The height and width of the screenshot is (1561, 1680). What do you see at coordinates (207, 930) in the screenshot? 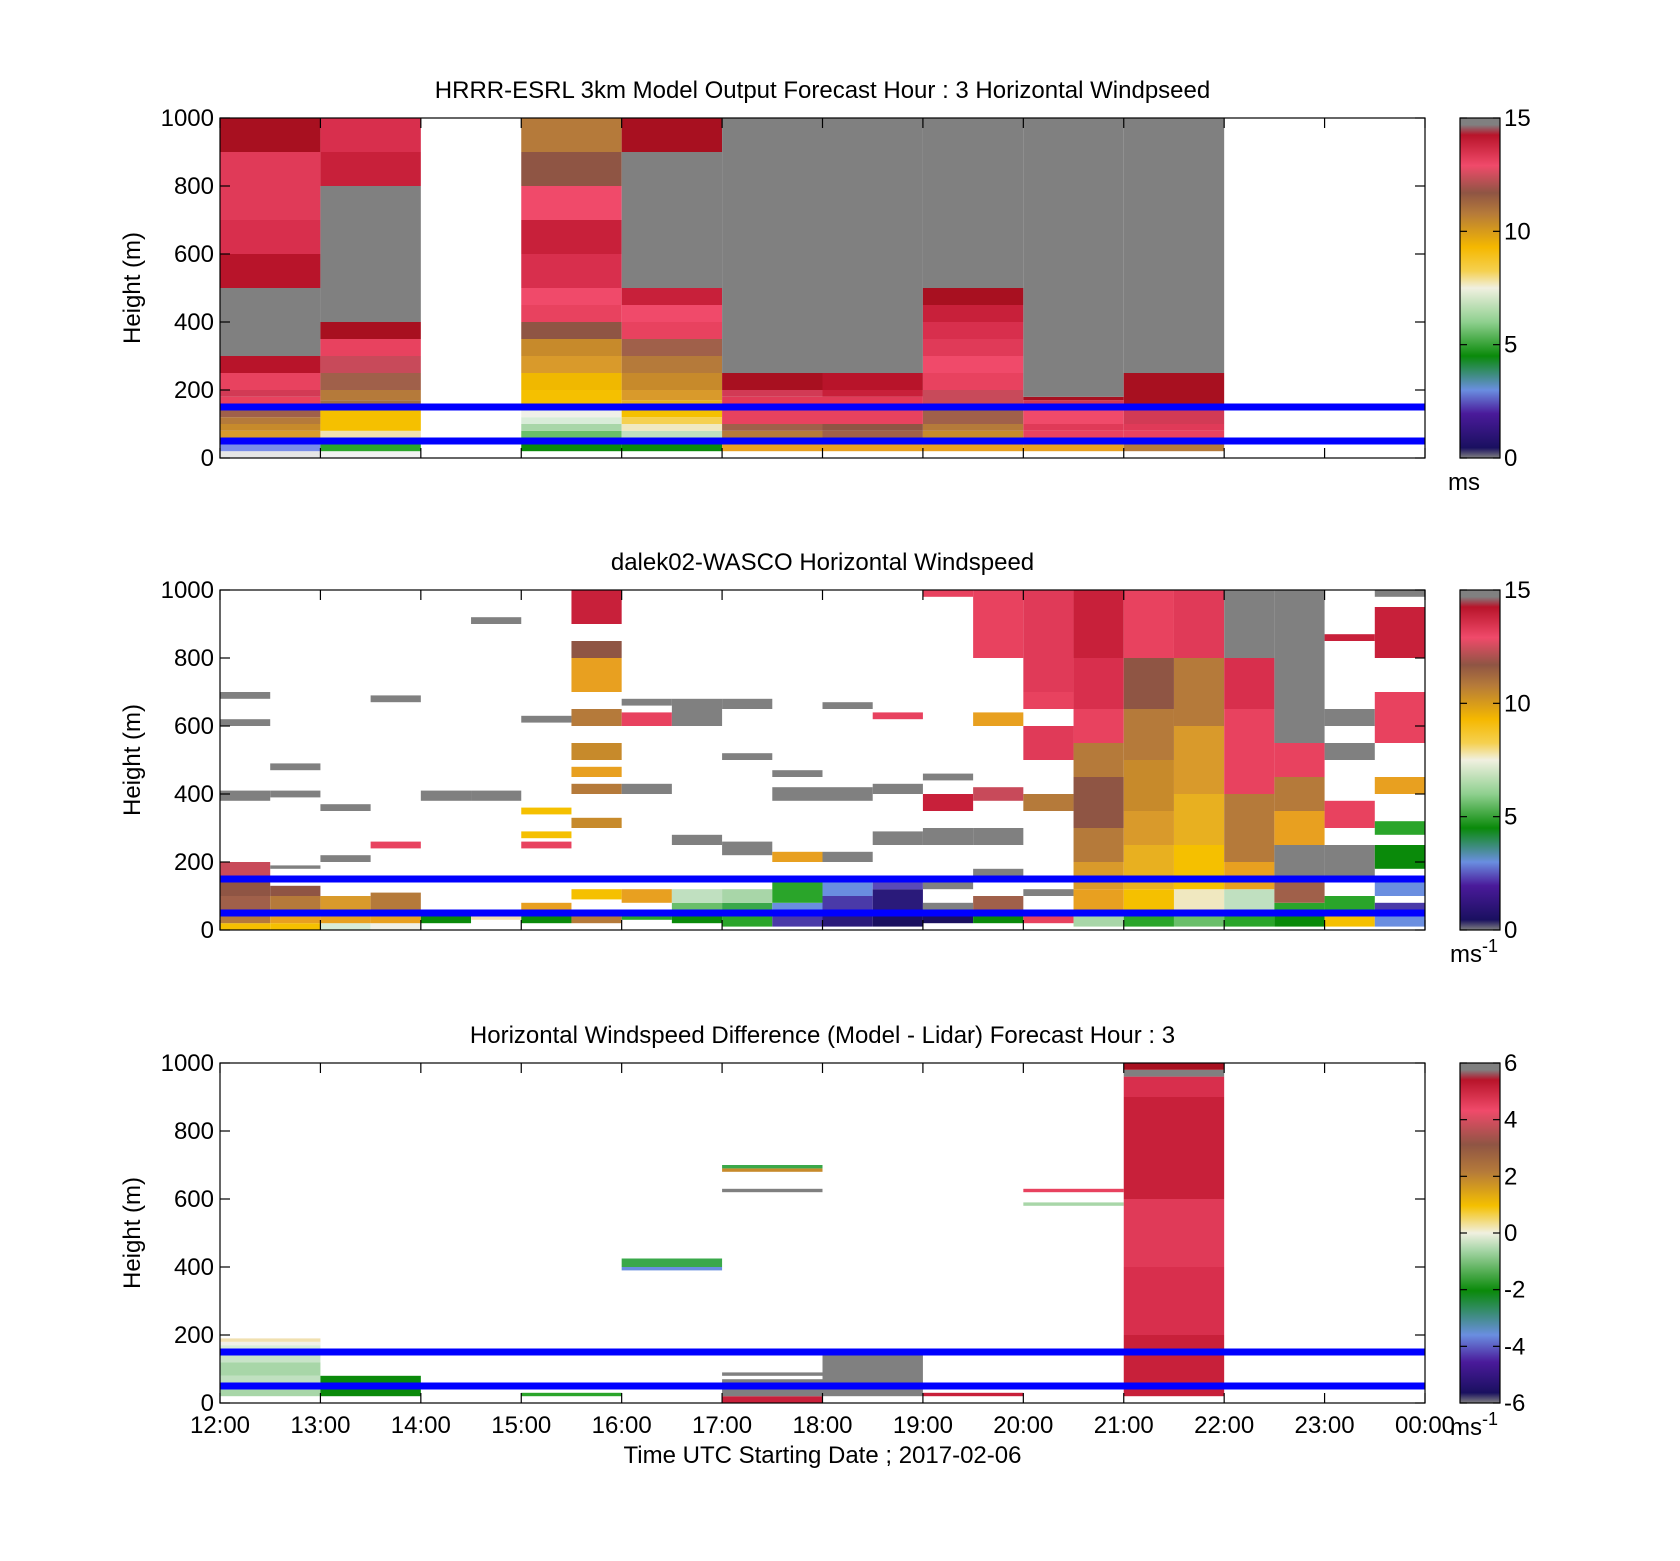
I see `y-tick-label: 0` at bounding box center [207, 930].